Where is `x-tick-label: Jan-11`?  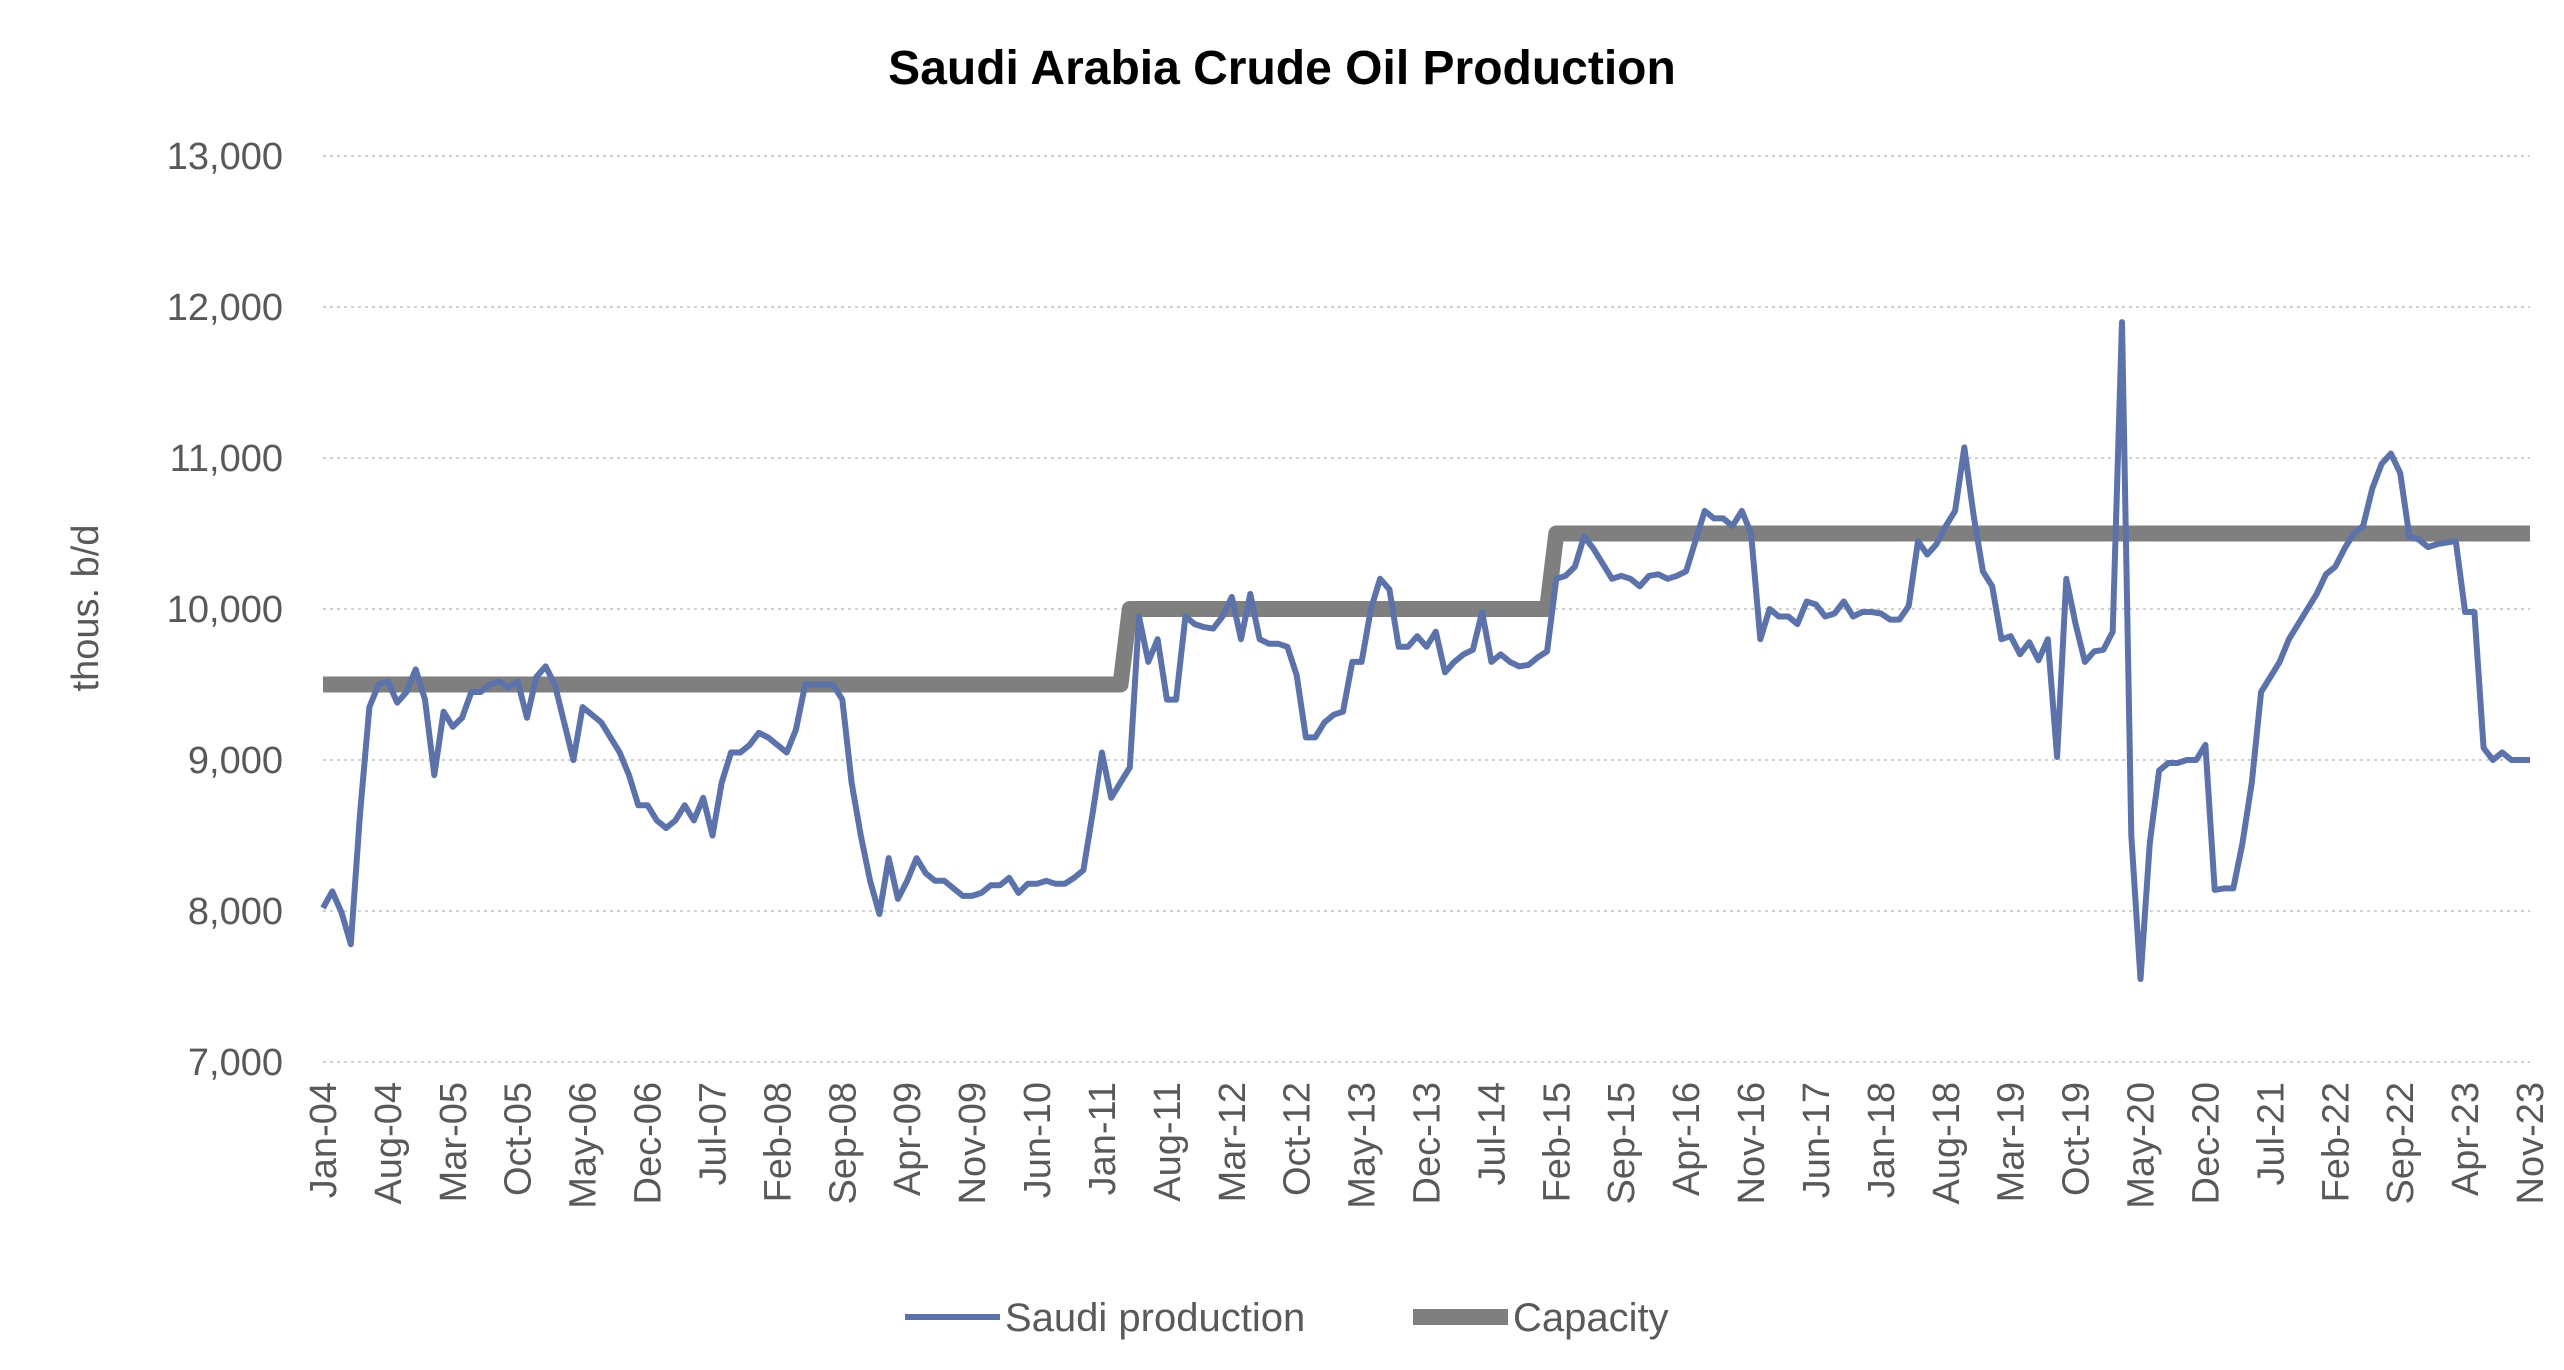 x-tick-label: Jan-11 is located at coordinates (1103, 1138).